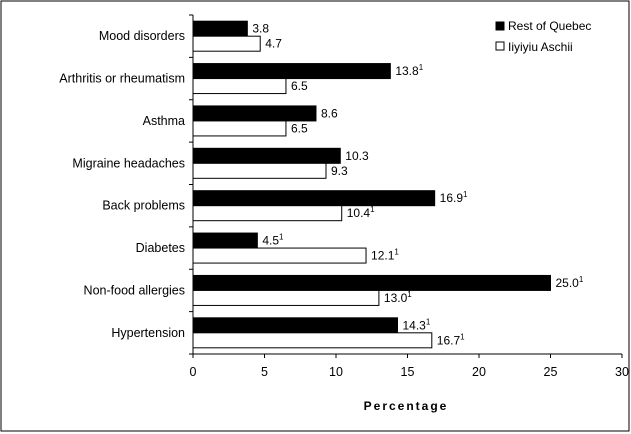  Describe the element at coordinates (409, 70) in the screenshot. I see `value-label-rest-of-quebec-arthritis-or-rheumatism: 13.81` at that location.